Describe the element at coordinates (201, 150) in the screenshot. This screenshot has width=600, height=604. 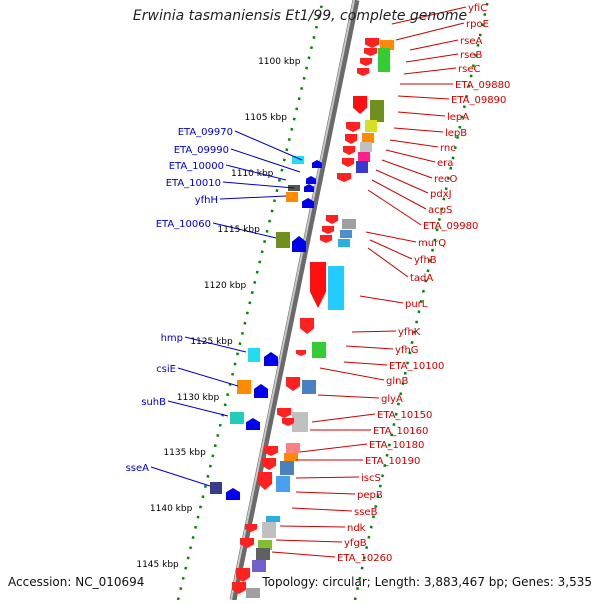
I see `reverse-gene-label: ETA_09990` at that location.